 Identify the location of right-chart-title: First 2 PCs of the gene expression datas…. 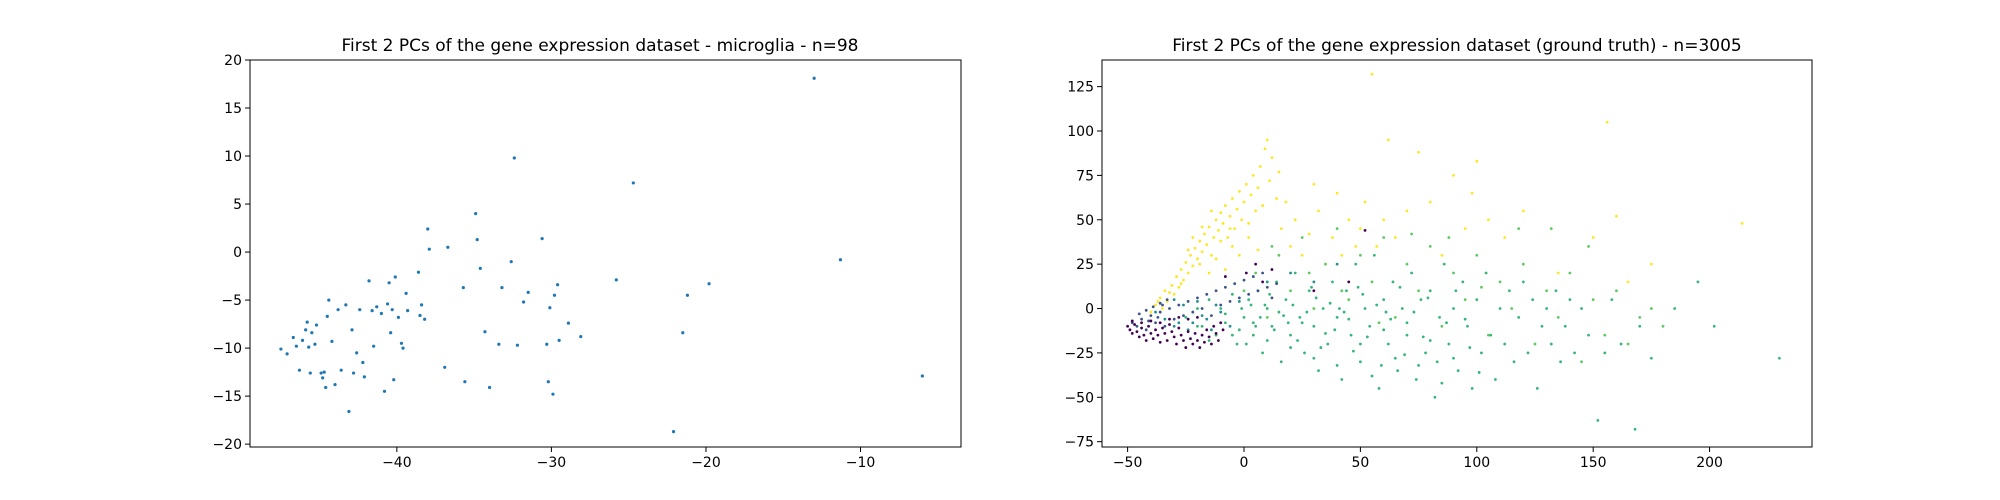
(1456, 46).